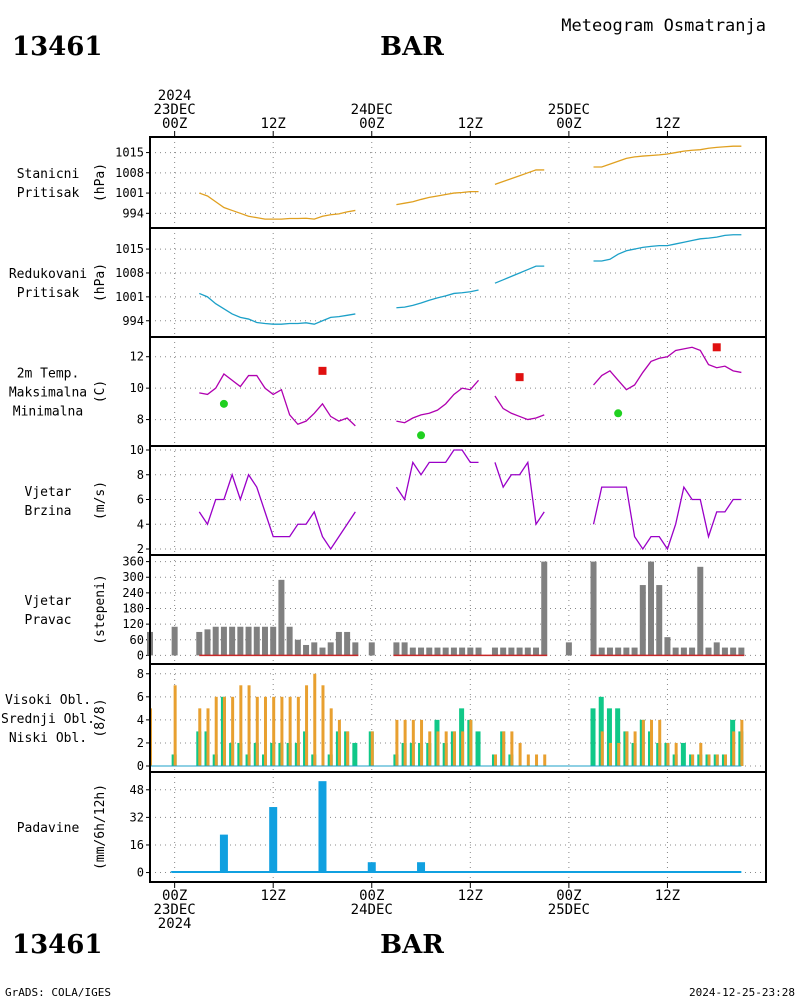 Image resolution: width=800 pixels, height=1000 pixels. I want to click on footer-station-name: BAR, so click(412, 945).